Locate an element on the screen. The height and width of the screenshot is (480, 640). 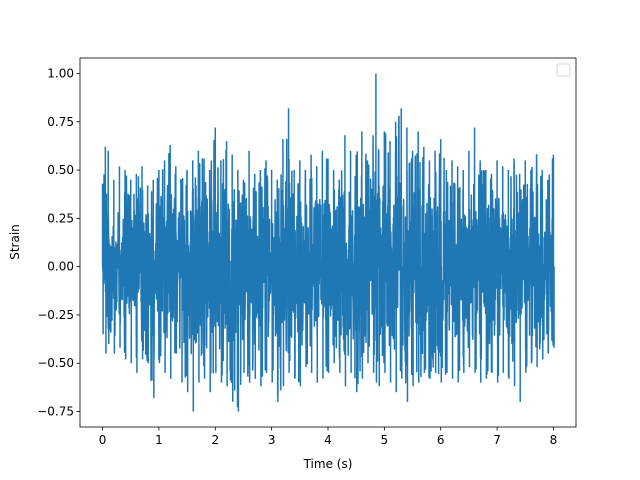
x-tick-label: 4 is located at coordinates (328, 440).